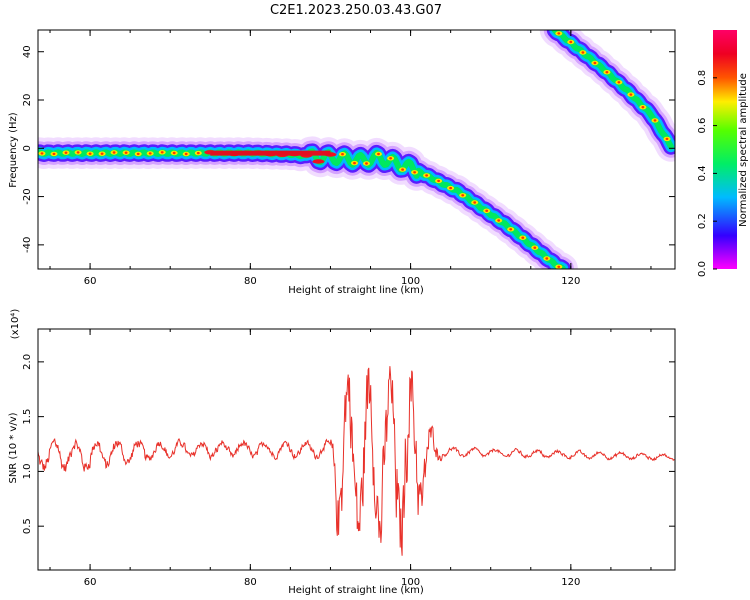  What do you see at coordinates (27, 196) in the screenshot?
I see `spectrogram-ytick-label: -20` at bounding box center [27, 196].